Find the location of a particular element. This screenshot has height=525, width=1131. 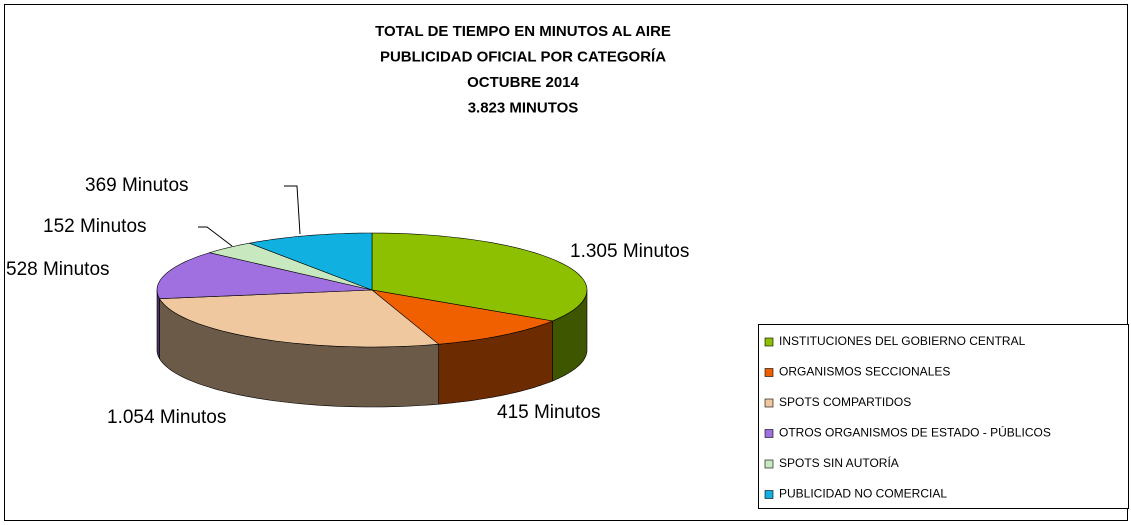

data-label: 369 Minutos is located at coordinates (137, 185).